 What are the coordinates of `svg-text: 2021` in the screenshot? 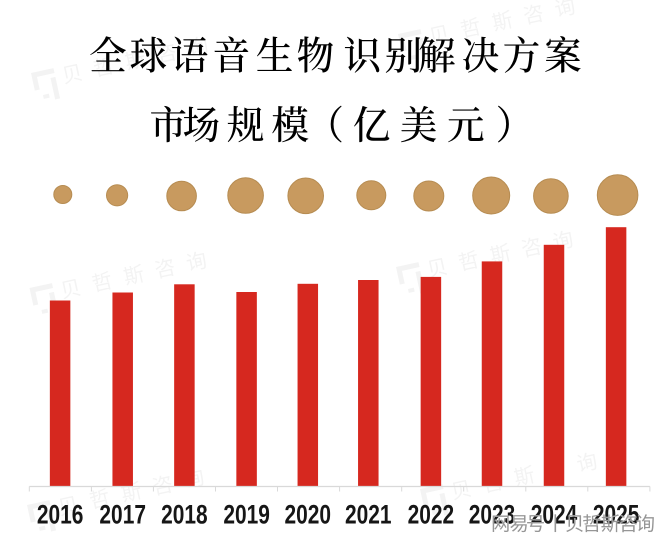 It's located at (368, 515).